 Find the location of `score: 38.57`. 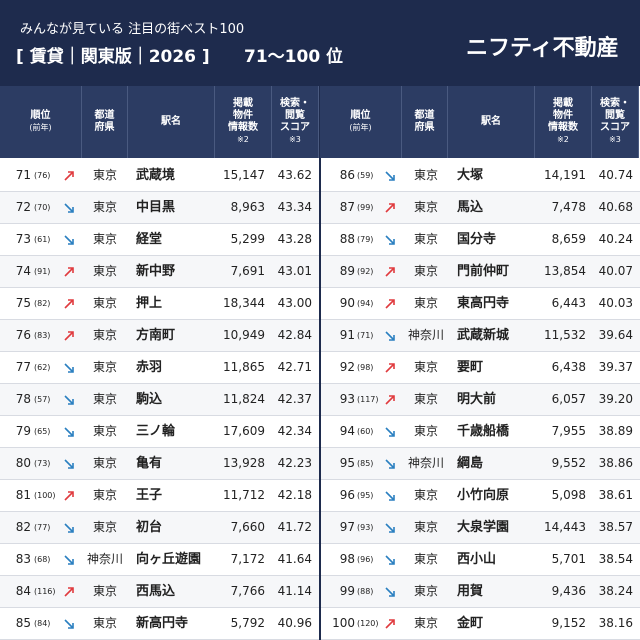

score: 38.57 is located at coordinates (615, 527).